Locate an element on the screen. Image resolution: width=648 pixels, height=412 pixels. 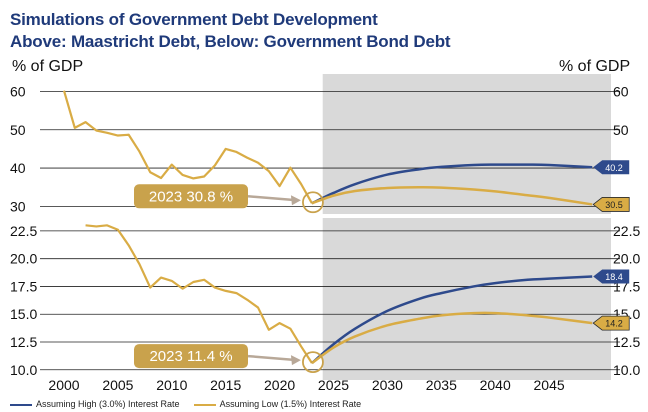
xtick-label: 2000 is located at coordinates (63, 385).